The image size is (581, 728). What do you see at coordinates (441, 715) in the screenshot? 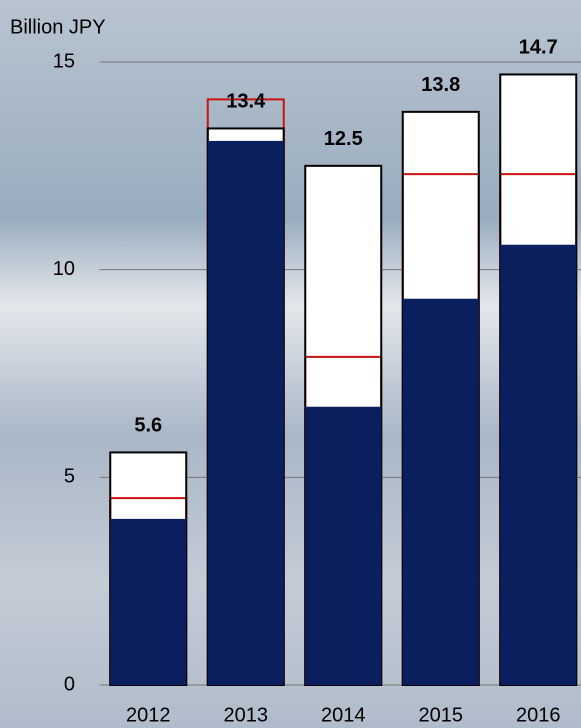
I see `x-tick-label: 2015` at bounding box center [441, 715].